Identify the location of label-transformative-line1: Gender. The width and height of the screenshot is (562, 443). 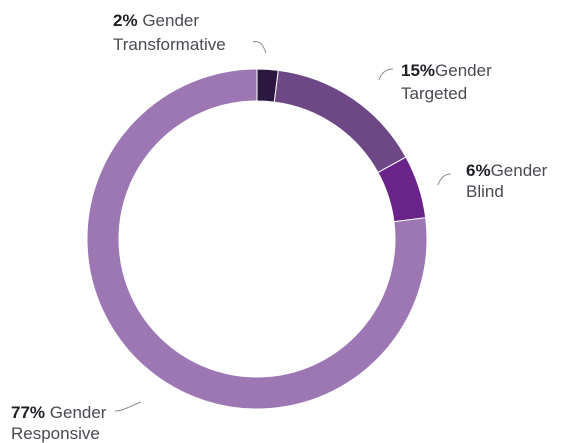
(170, 20).